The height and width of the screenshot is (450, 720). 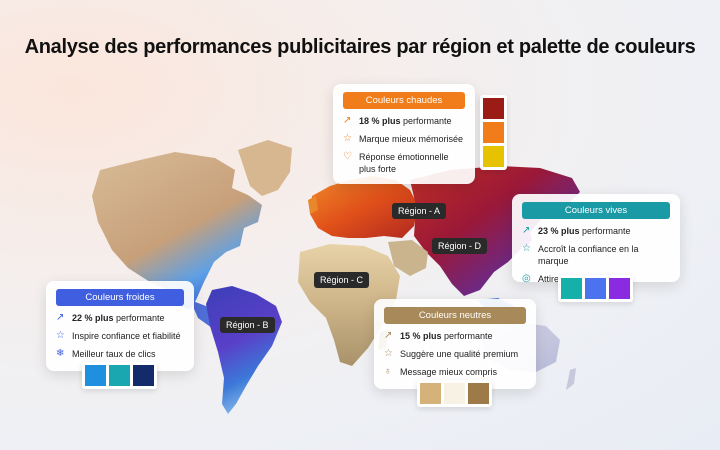 What do you see at coordinates (313, 205) in the screenshot?
I see `uk-shape` at bounding box center [313, 205].